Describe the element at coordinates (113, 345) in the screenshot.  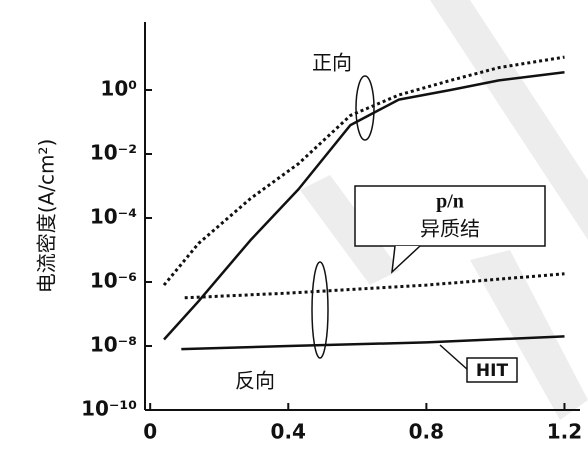
I see `y-tick-label: 10⁻⁸` at that location.